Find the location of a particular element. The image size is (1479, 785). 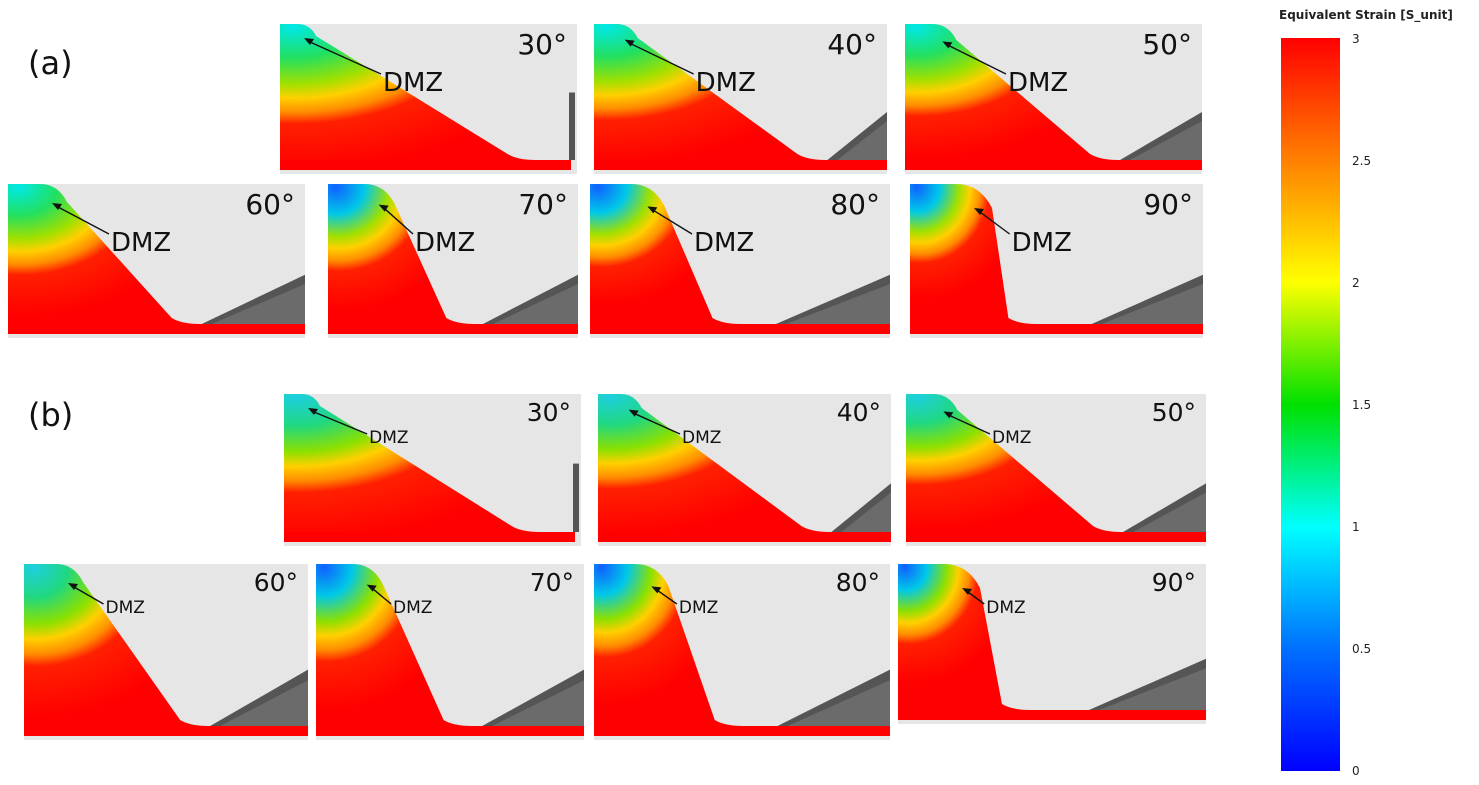

colorbar-tick: 0.5 is located at coordinates (1362, 649).